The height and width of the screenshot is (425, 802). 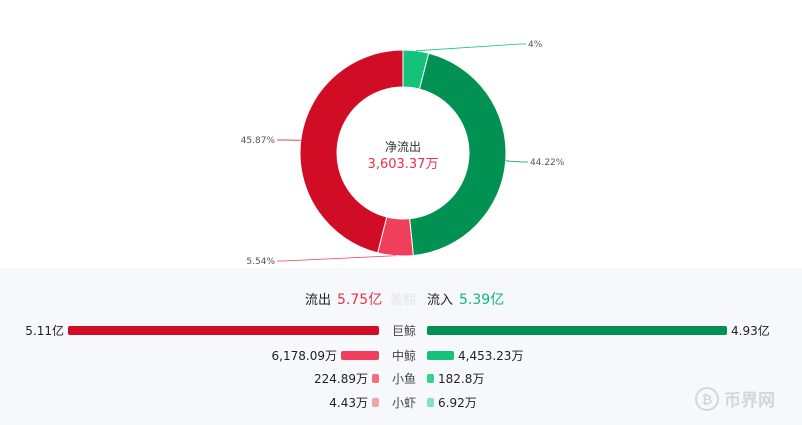 What do you see at coordinates (482, 300) in the screenshot?
I see `summary-in-value: 5.39亿` at bounding box center [482, 300].